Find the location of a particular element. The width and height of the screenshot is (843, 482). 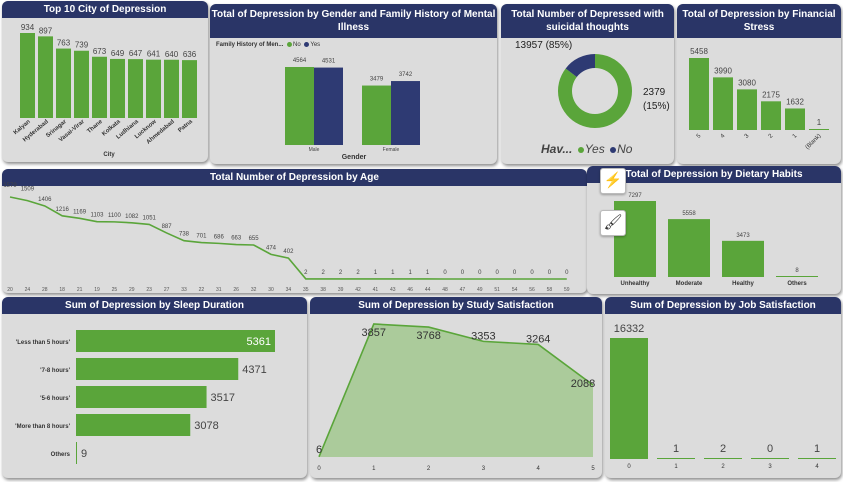

study-title: Sum of Depression by Study Satisfaction is located at coordinates (456, 305).